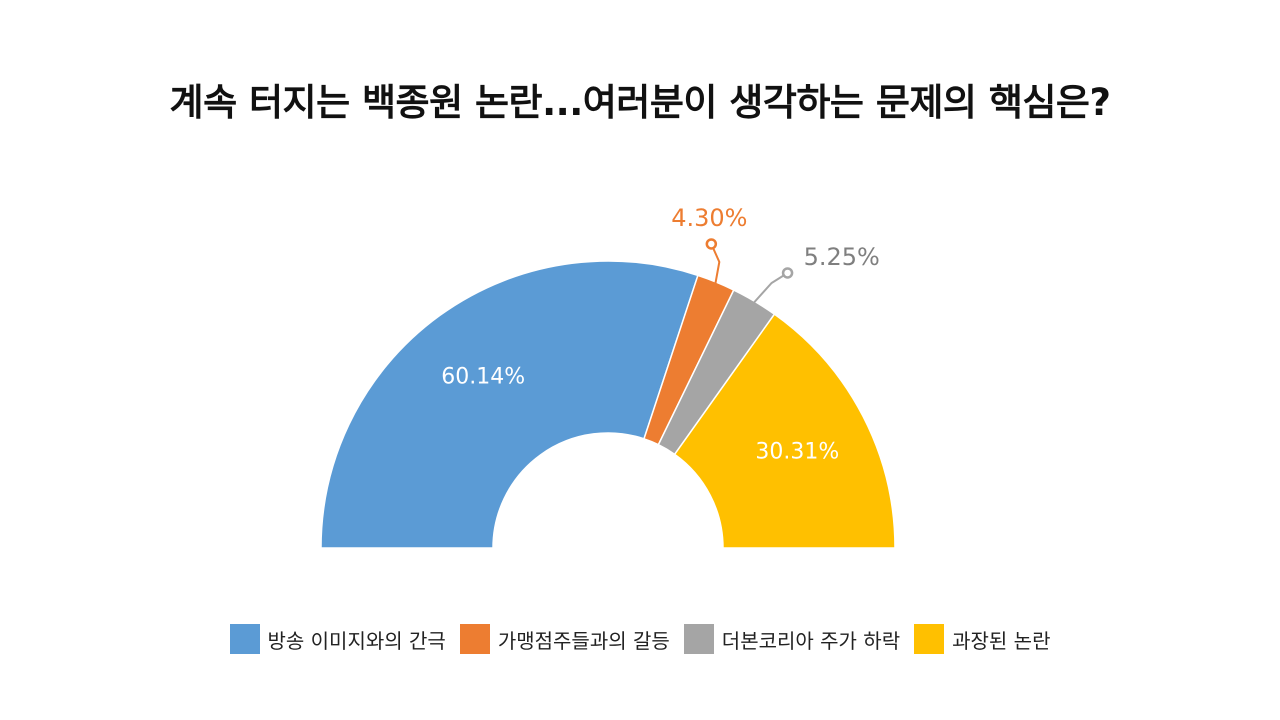 The height and width of the screenshot is (720, 1280). I want to click on legend-item-exaggerated-controversy: 과장된 논란, so click(982, 639).